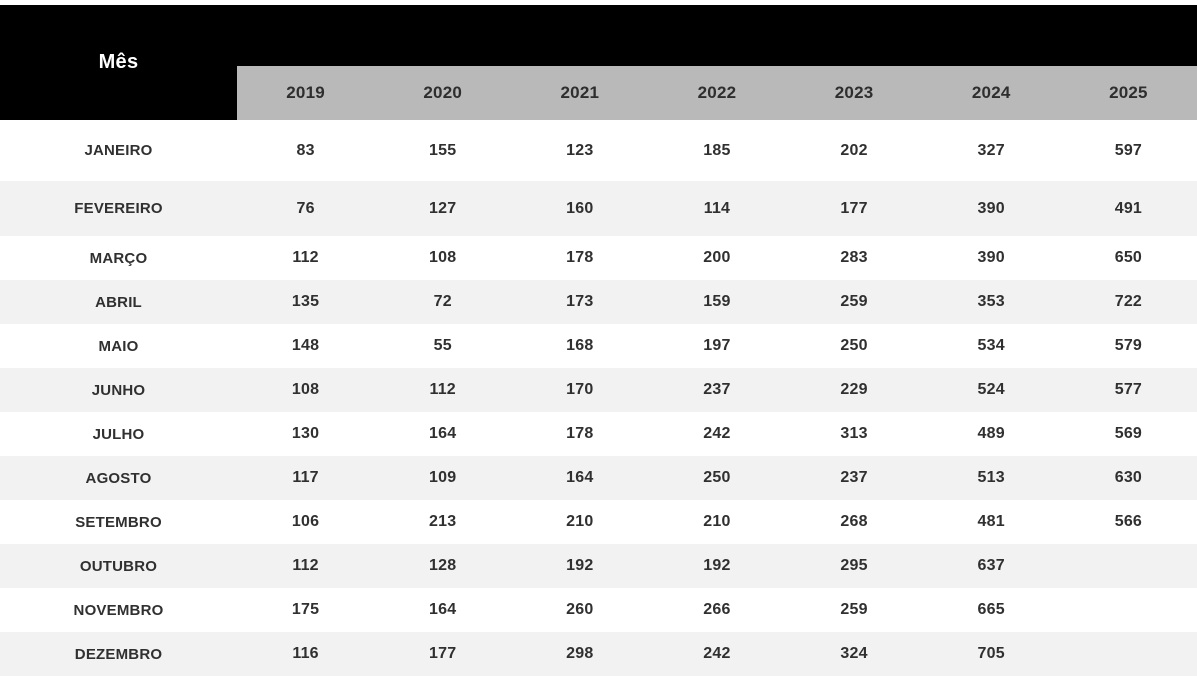 This screenshot has width=1197, height=688. What do you see at coordinates (717, 301) in the screenshot?
I see `value-cell: 159` at bounding box center [717, 301].